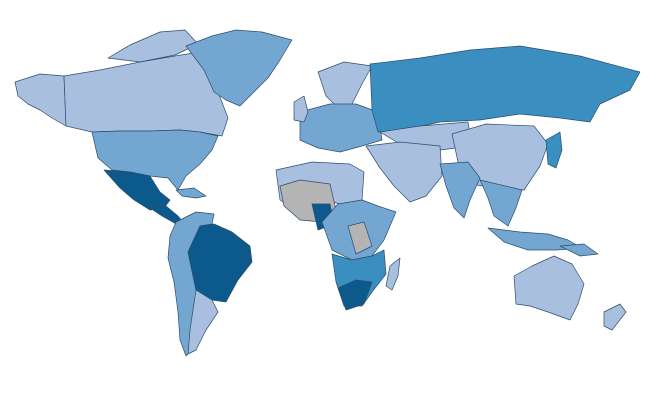 The image size is (657, 402). What do you see at coordinates (579, 250) in the screenshot?
I see `papua` at bounding box center [579, 250].